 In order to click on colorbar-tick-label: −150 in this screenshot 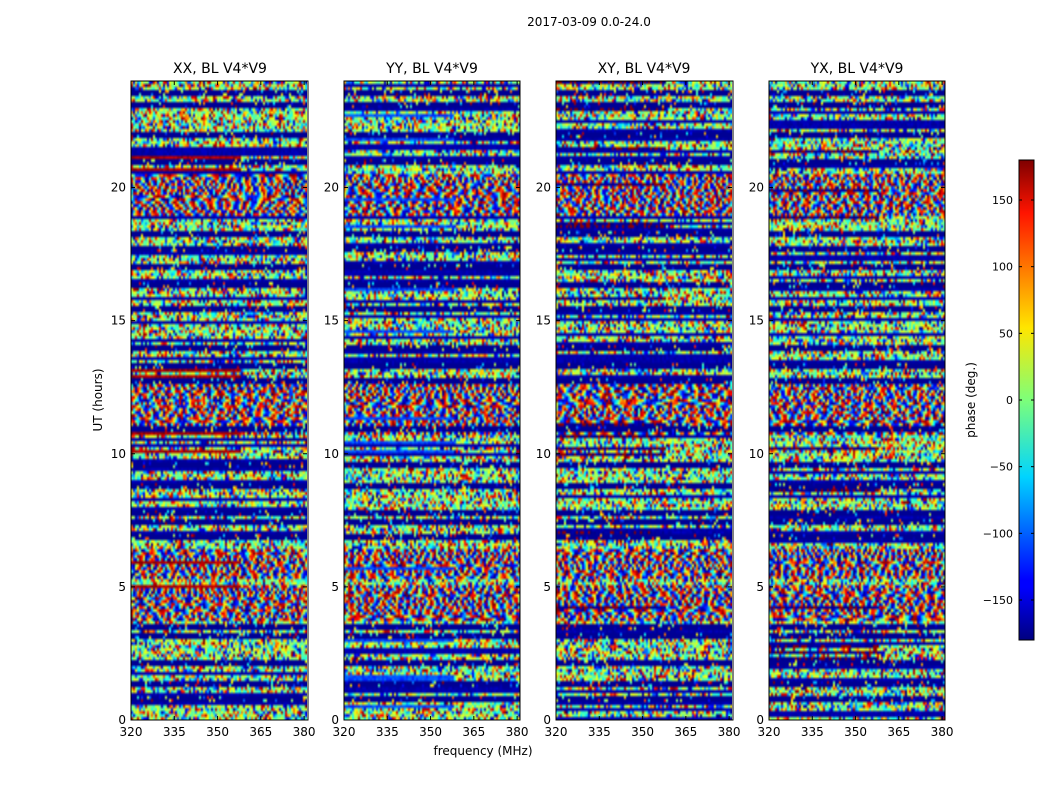, I will do `click(998, 600)`.